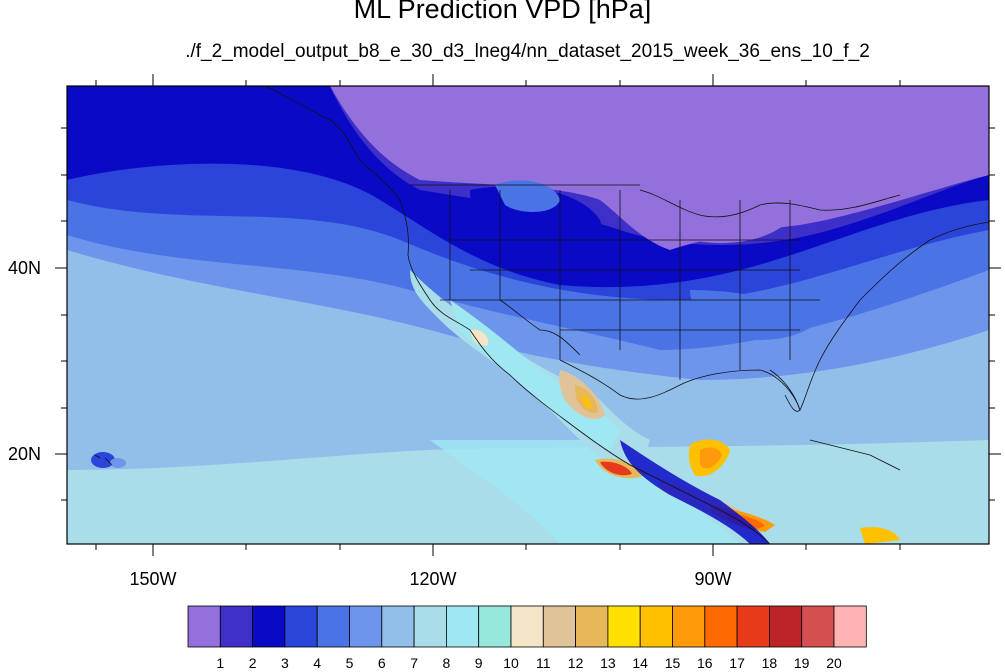 This screenshot has width=1005, height=672. I want to click on colorbar-tick-label: 20, so click(834, 663).